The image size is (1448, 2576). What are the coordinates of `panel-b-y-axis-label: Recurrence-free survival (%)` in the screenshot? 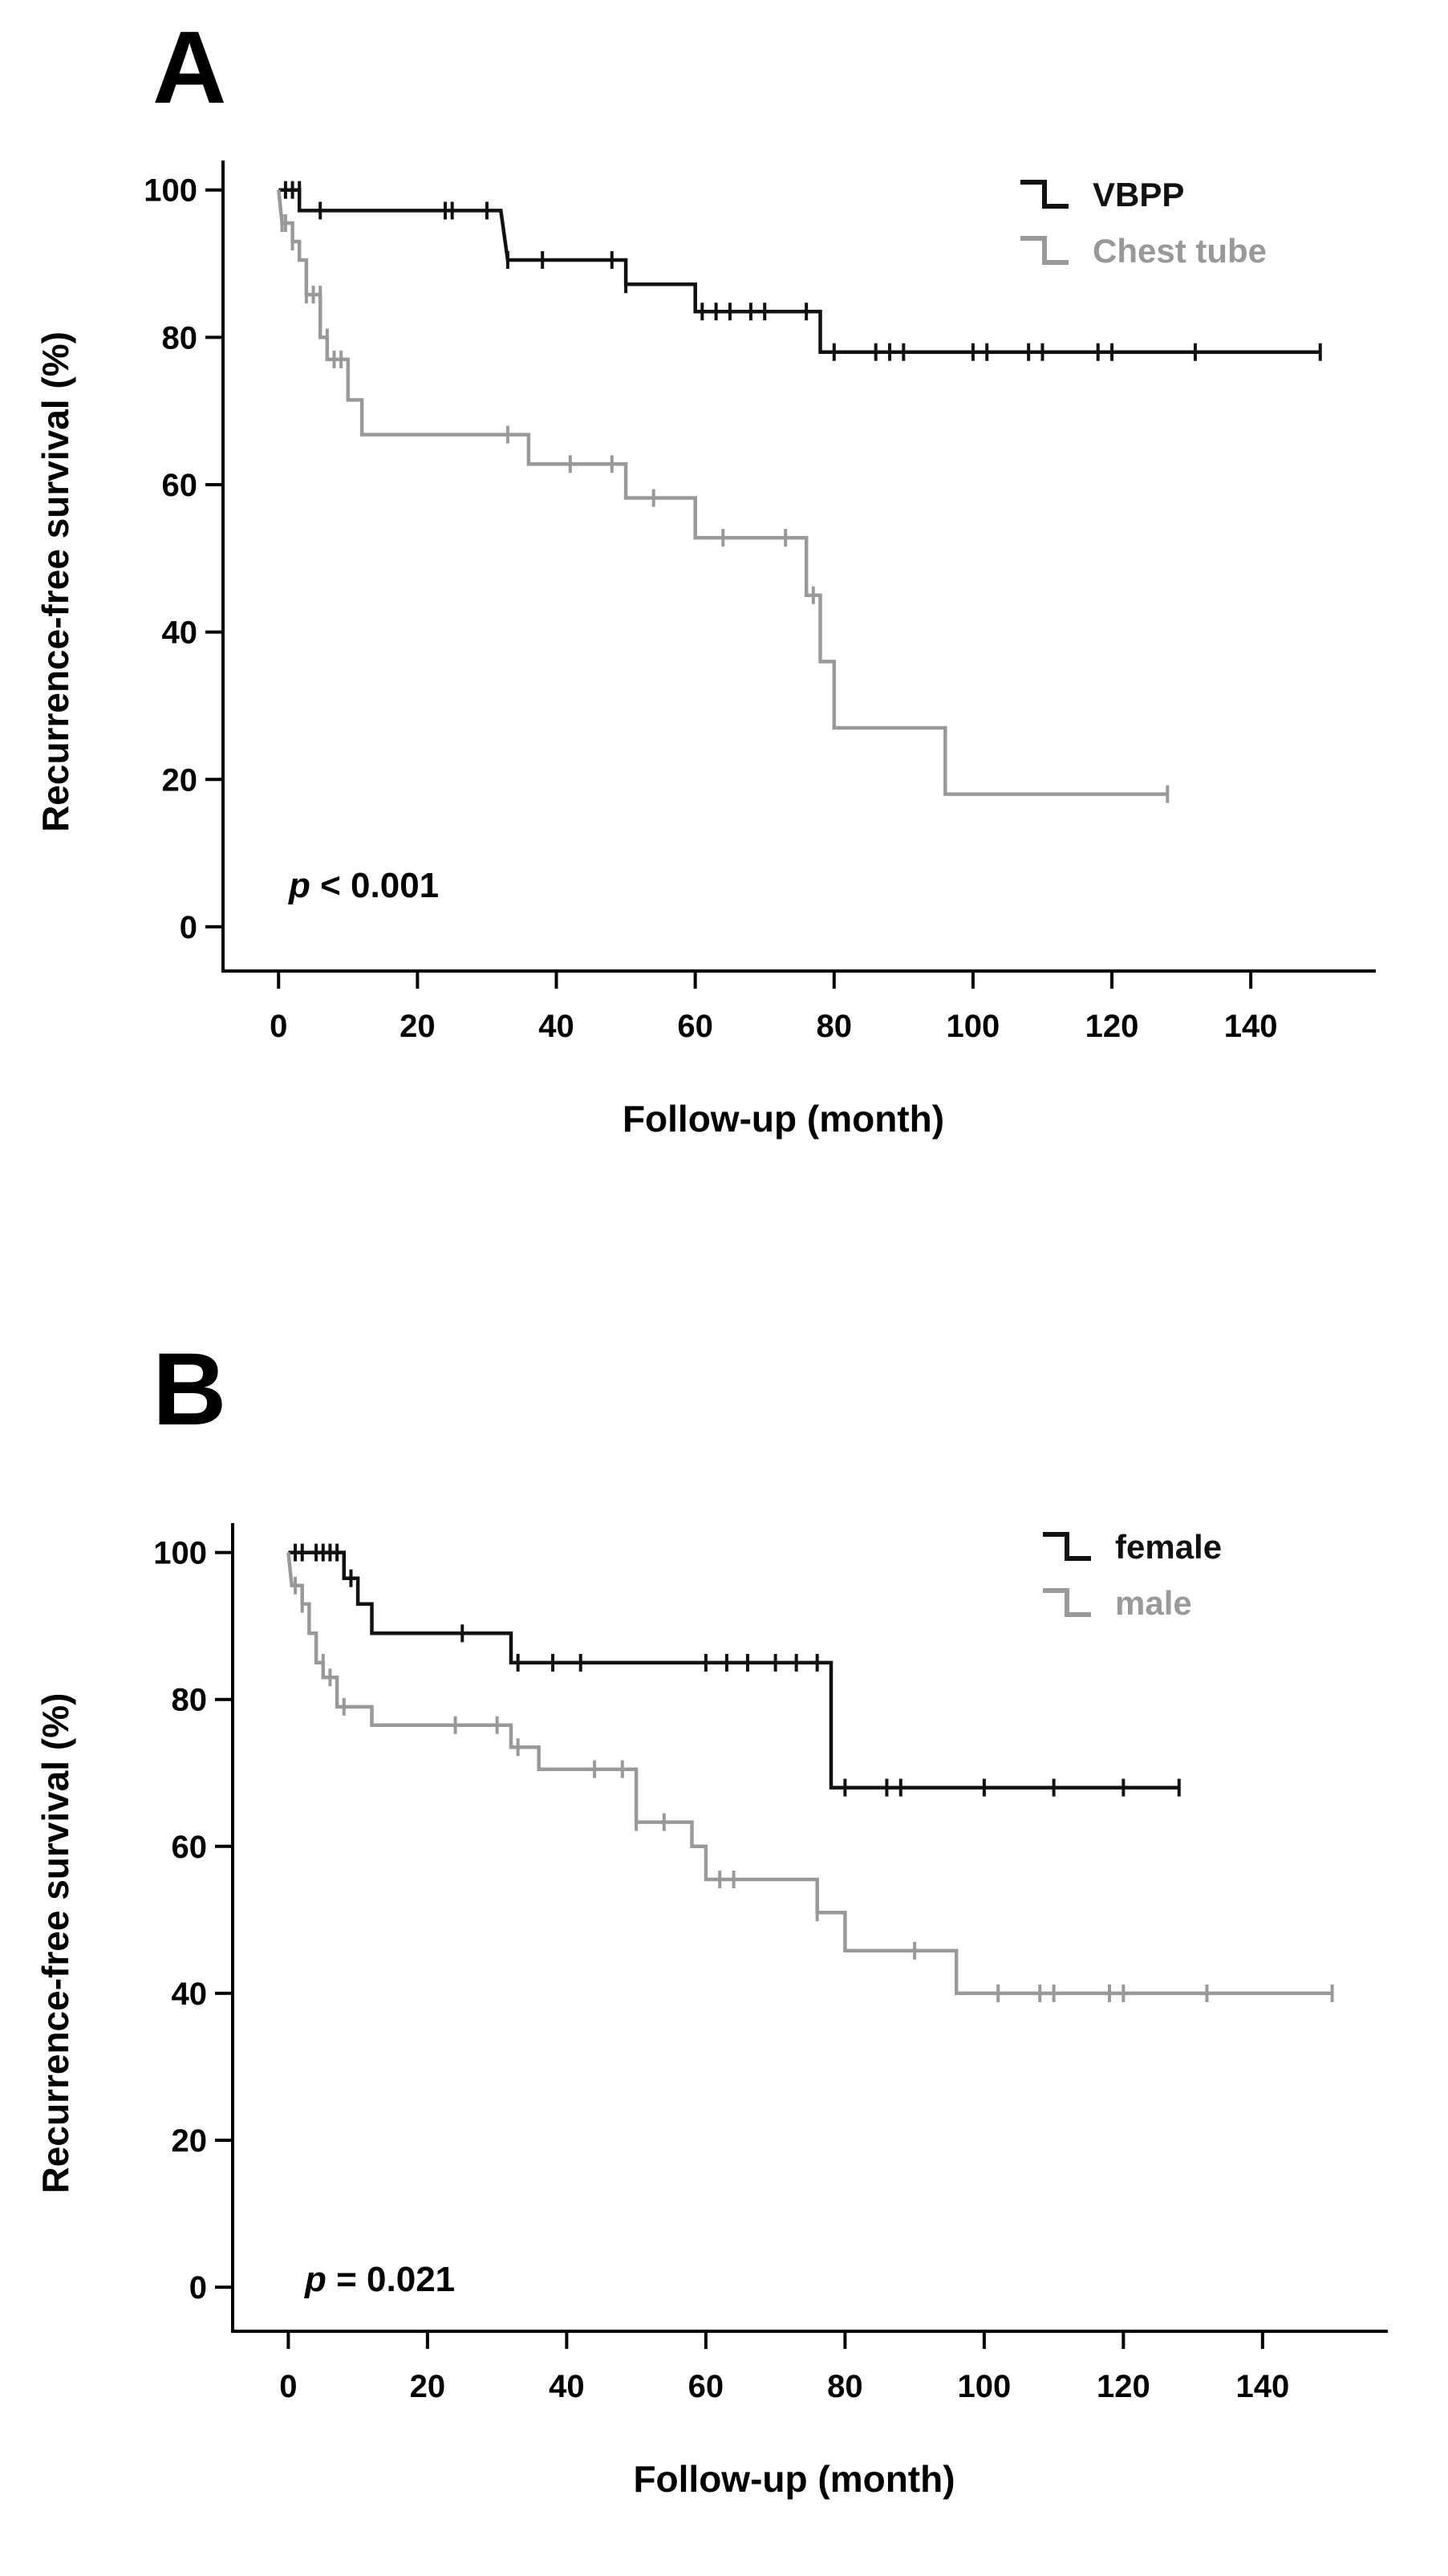 It's located at (55, 1944).